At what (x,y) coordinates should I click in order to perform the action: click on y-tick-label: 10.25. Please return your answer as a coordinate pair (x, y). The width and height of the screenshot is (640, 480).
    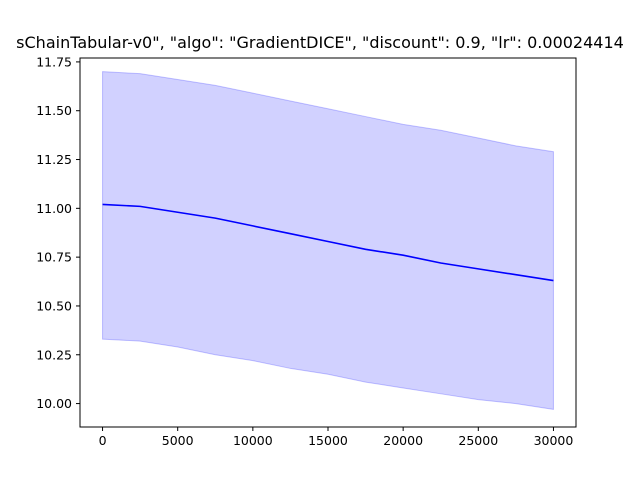
    Looking at the image, I should click on (54, 354).